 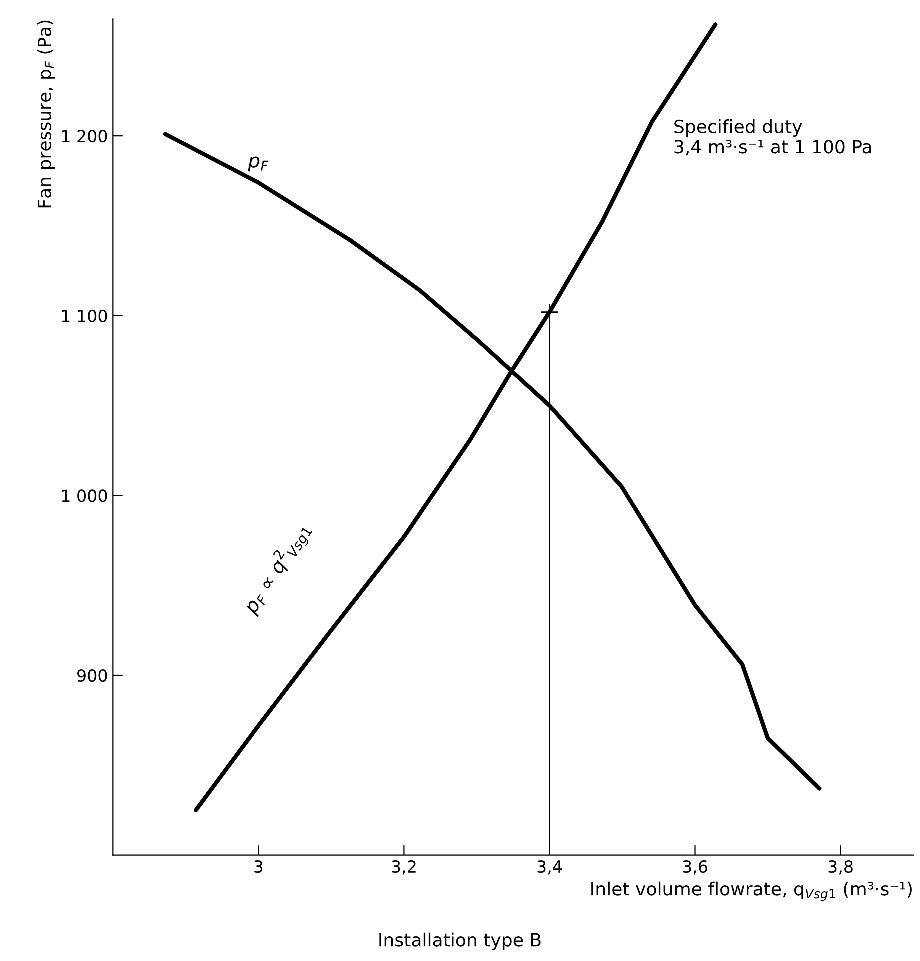 What do you see at coordinates (752, 892) in the screenshot?
I see `x-axis-title: Inlet volume flowrate, q$_{Vsg1}$ (m³·s⁻¹)` at bounding box center [752, 892].